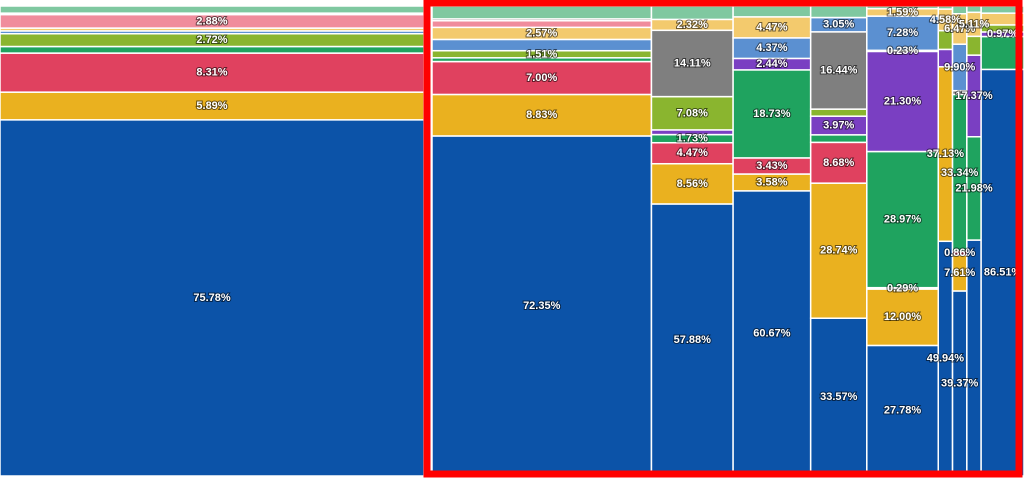  I want to click on segment-label-c9-2: 17.37%, so click(974, 96).